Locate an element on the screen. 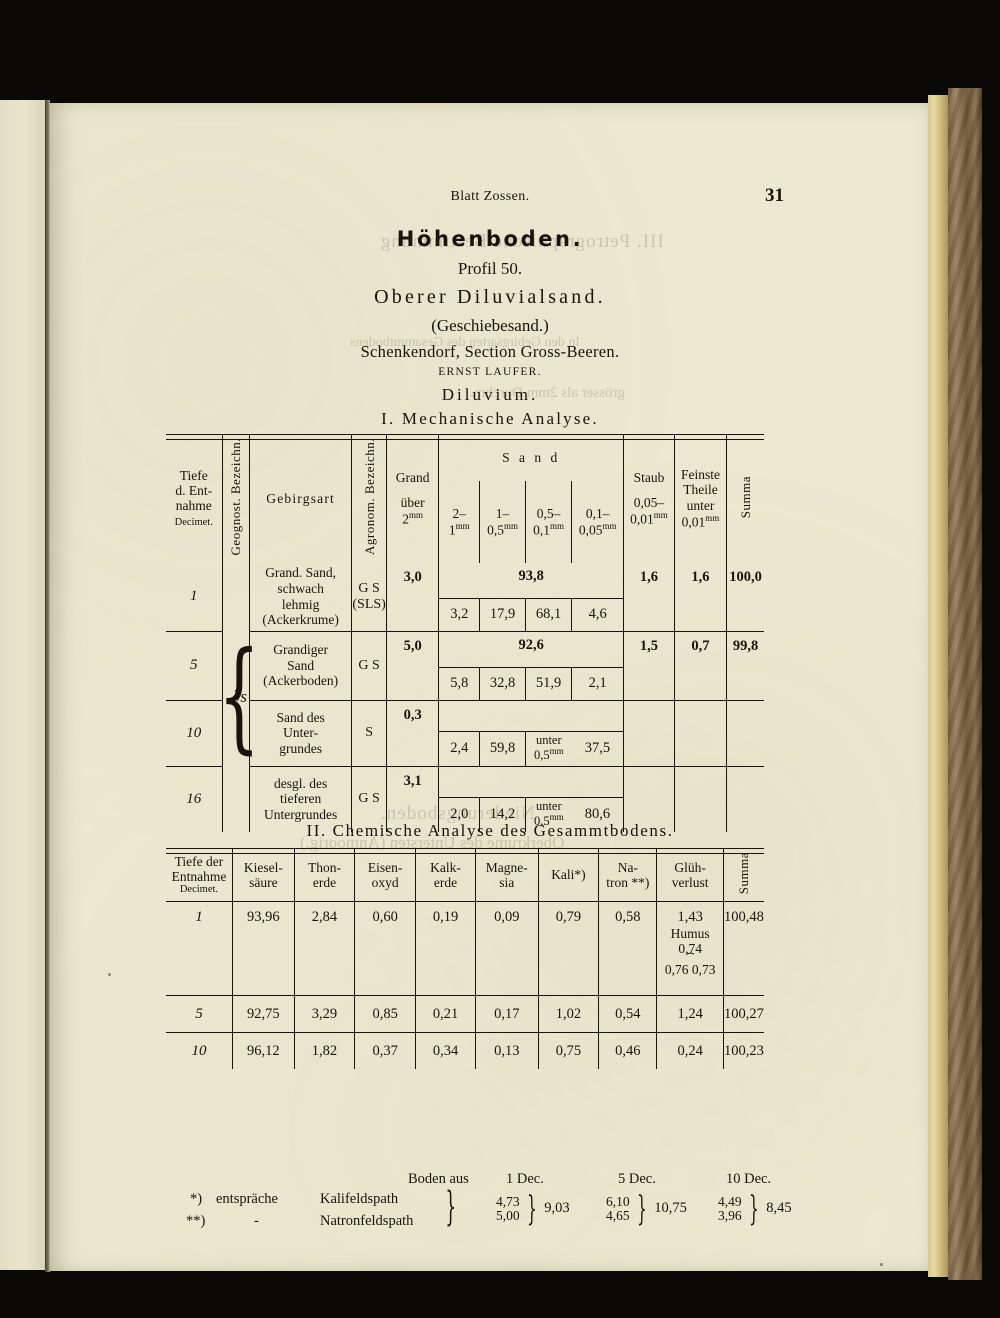  cell-agronomic: G S (SLS) is located at coordinates (369, 597).